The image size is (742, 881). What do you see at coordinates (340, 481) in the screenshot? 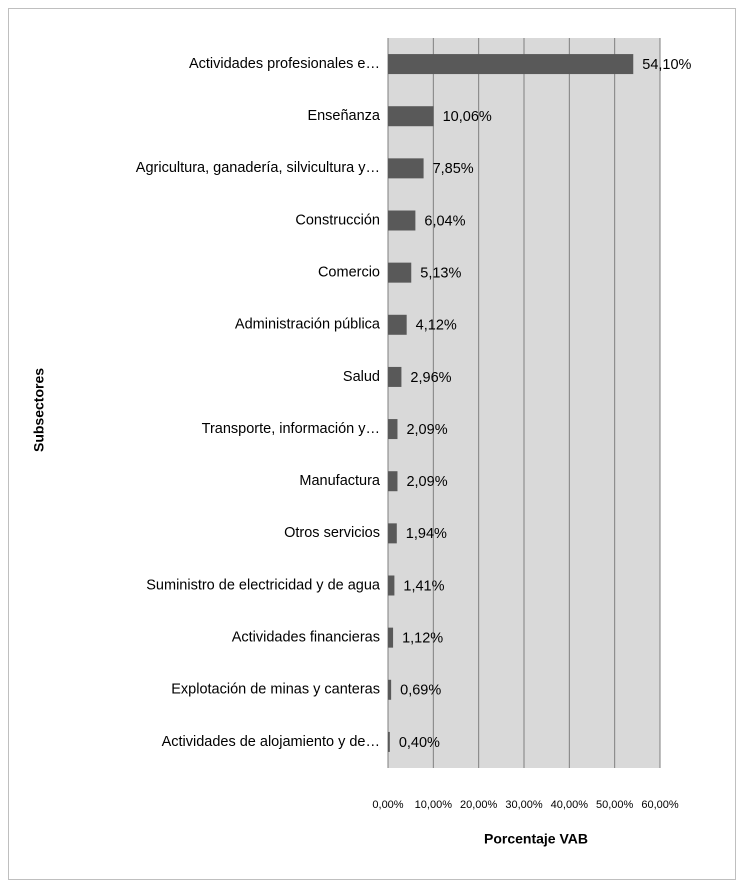
I see `y-tick-label: Manufactura` at bounding box center [340, 481].